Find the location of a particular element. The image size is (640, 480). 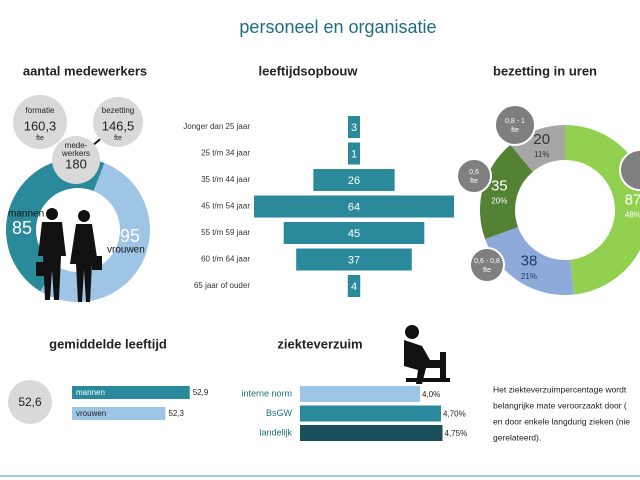

bar-value: 1 is located at coordinates (354, 154).